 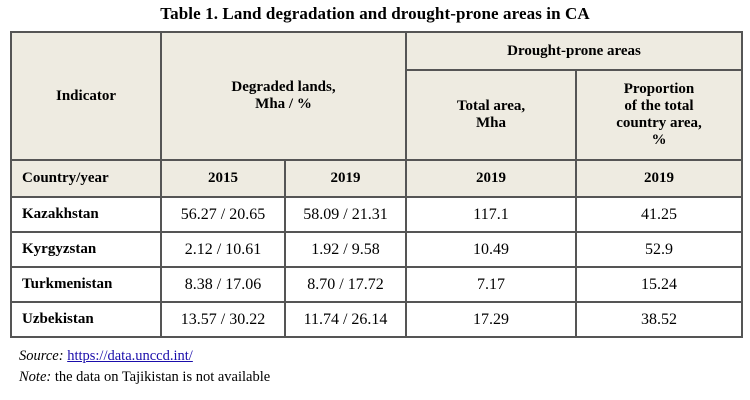 What do you see at coordinates (86, 284) in the screenshot?
I see `country-cell: Turkmenistan` at bounding box center [86, 284].